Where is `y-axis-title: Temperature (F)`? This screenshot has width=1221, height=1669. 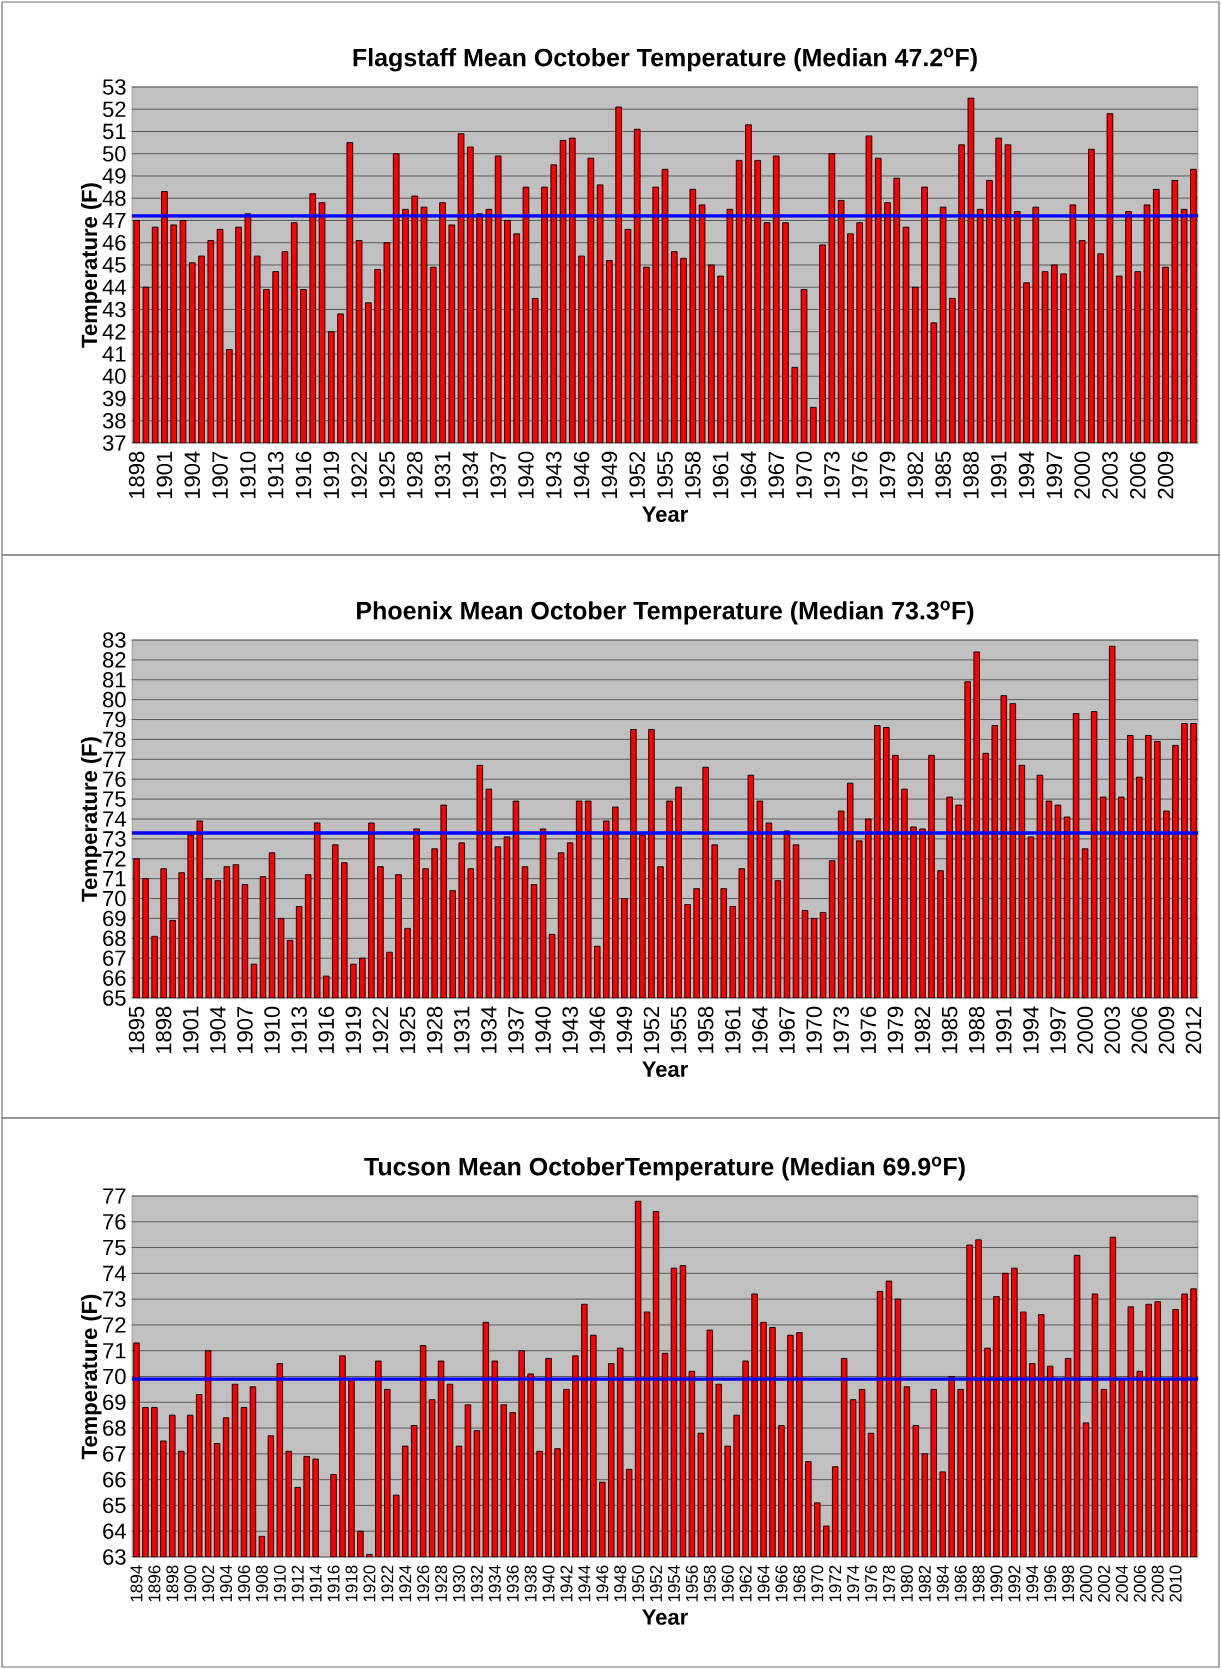
y-axis-title: Temperature (F) is located at coordinates (91, 819).